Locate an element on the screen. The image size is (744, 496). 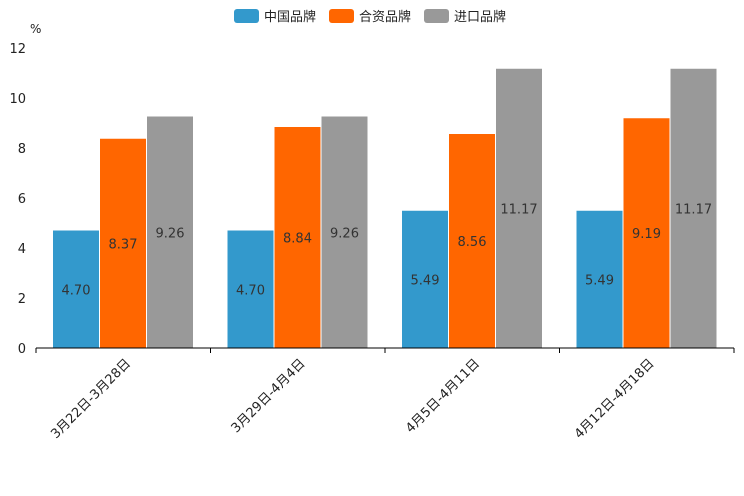
x-tick-label: 3月29日-4月4日 is located at coordinates (269, 396).